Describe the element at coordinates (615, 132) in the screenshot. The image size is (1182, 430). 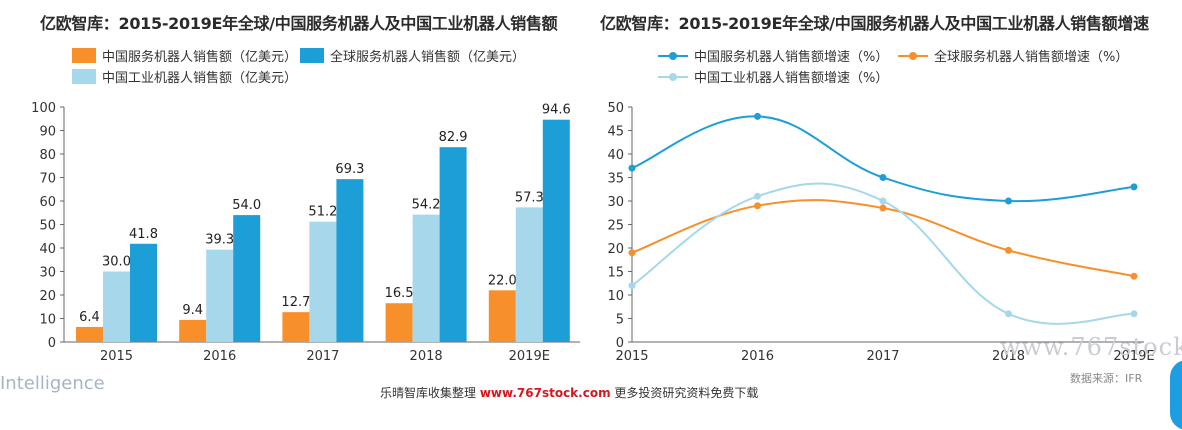
I see `line-y-tick-label: 45` at that location.